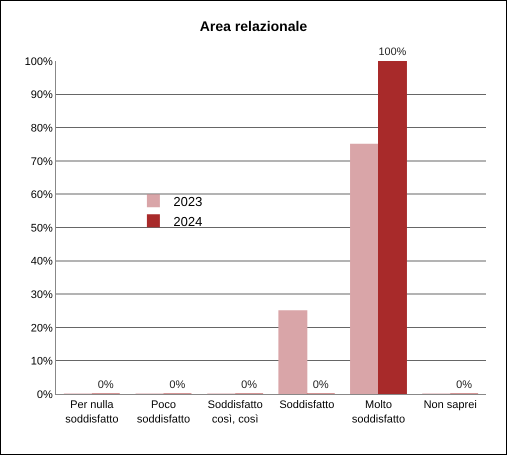 The height and width of the screenshot is (455, 507). I want to click on x-tick-label: Soddisfatto, so click(306, 405).